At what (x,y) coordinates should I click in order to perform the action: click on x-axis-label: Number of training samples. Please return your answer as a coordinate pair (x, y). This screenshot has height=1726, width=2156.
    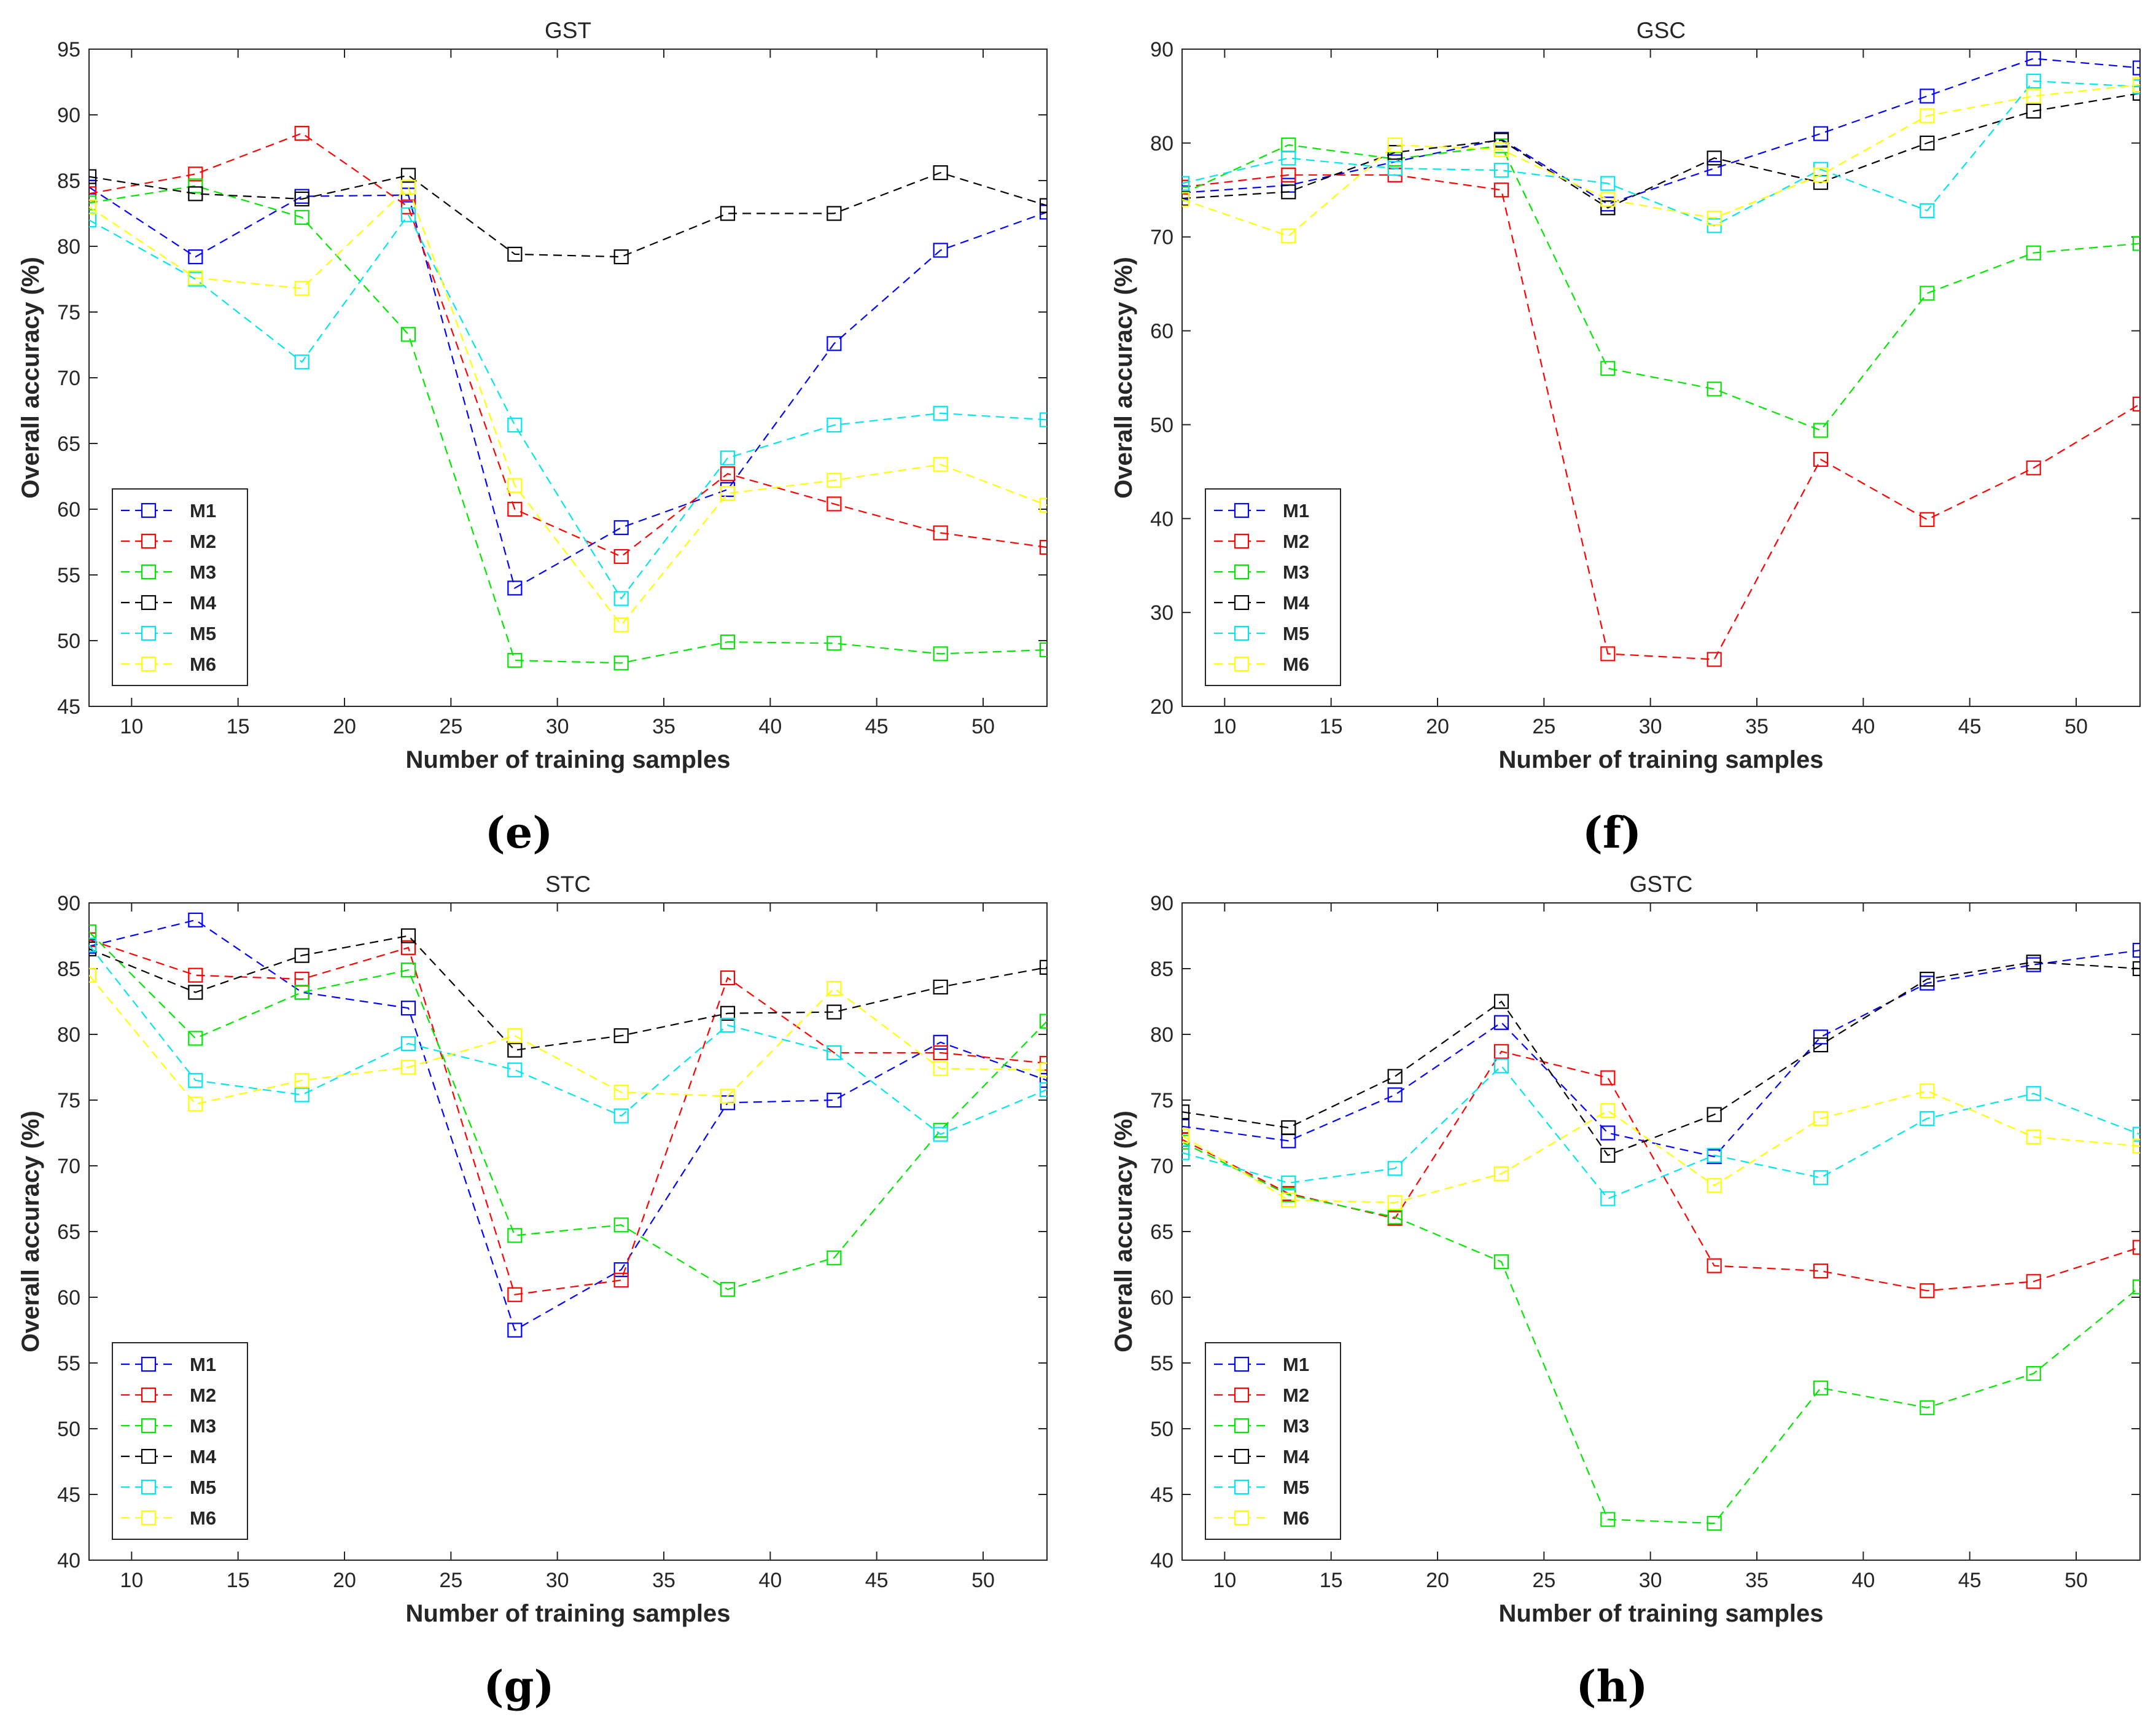
    Looking at the image, I should click on (568, 1614).